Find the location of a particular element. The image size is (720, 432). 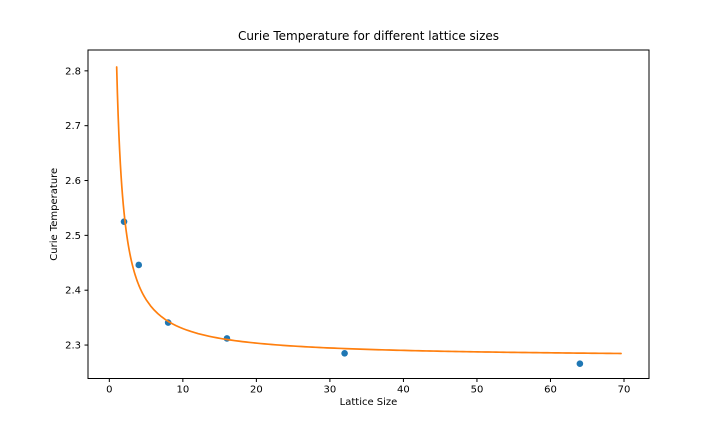

y-axis-label: Curie Temperature is located at coordinates (54, 214).